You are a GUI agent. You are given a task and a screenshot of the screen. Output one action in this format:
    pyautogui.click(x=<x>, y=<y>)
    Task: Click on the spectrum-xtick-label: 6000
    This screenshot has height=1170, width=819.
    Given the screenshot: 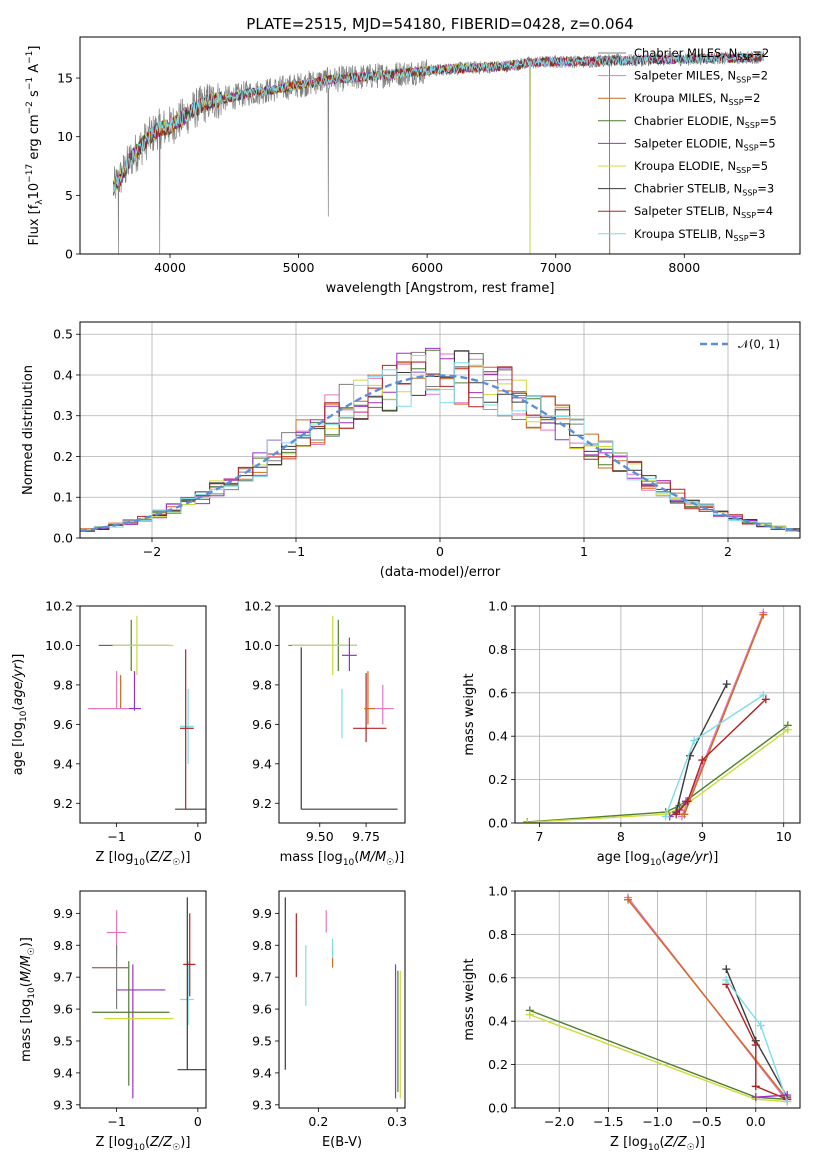 What is the action you would take?
    pyautogui.click(x=427, y=267)
    